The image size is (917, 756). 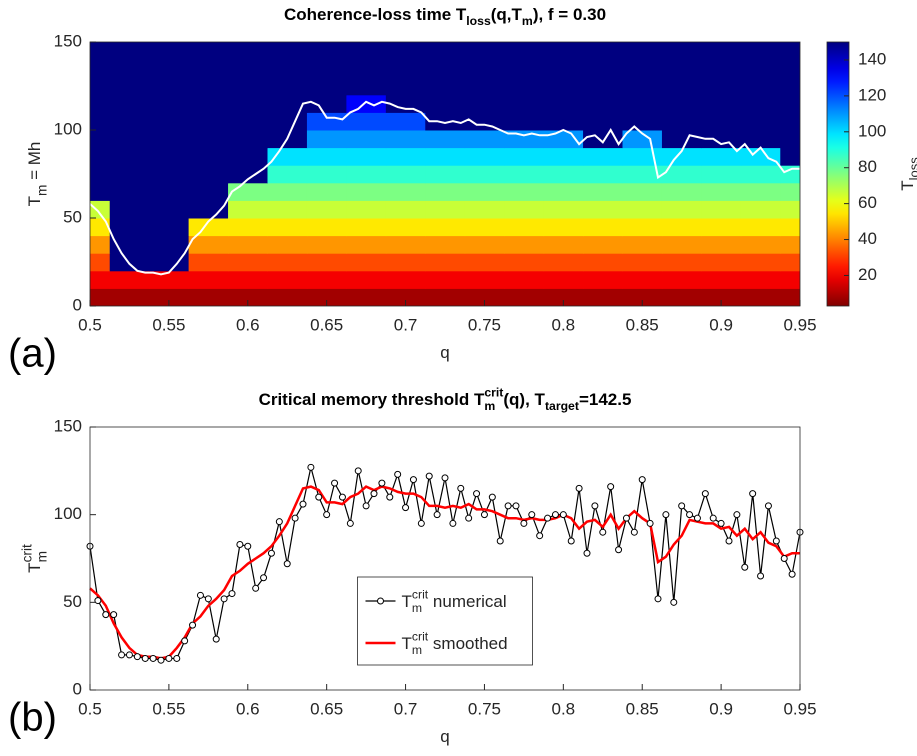 What do you see at coordinates (406, 324) in the screenshot?
I see `x-tick-label: 0.7` at bounding box center [406, 324].